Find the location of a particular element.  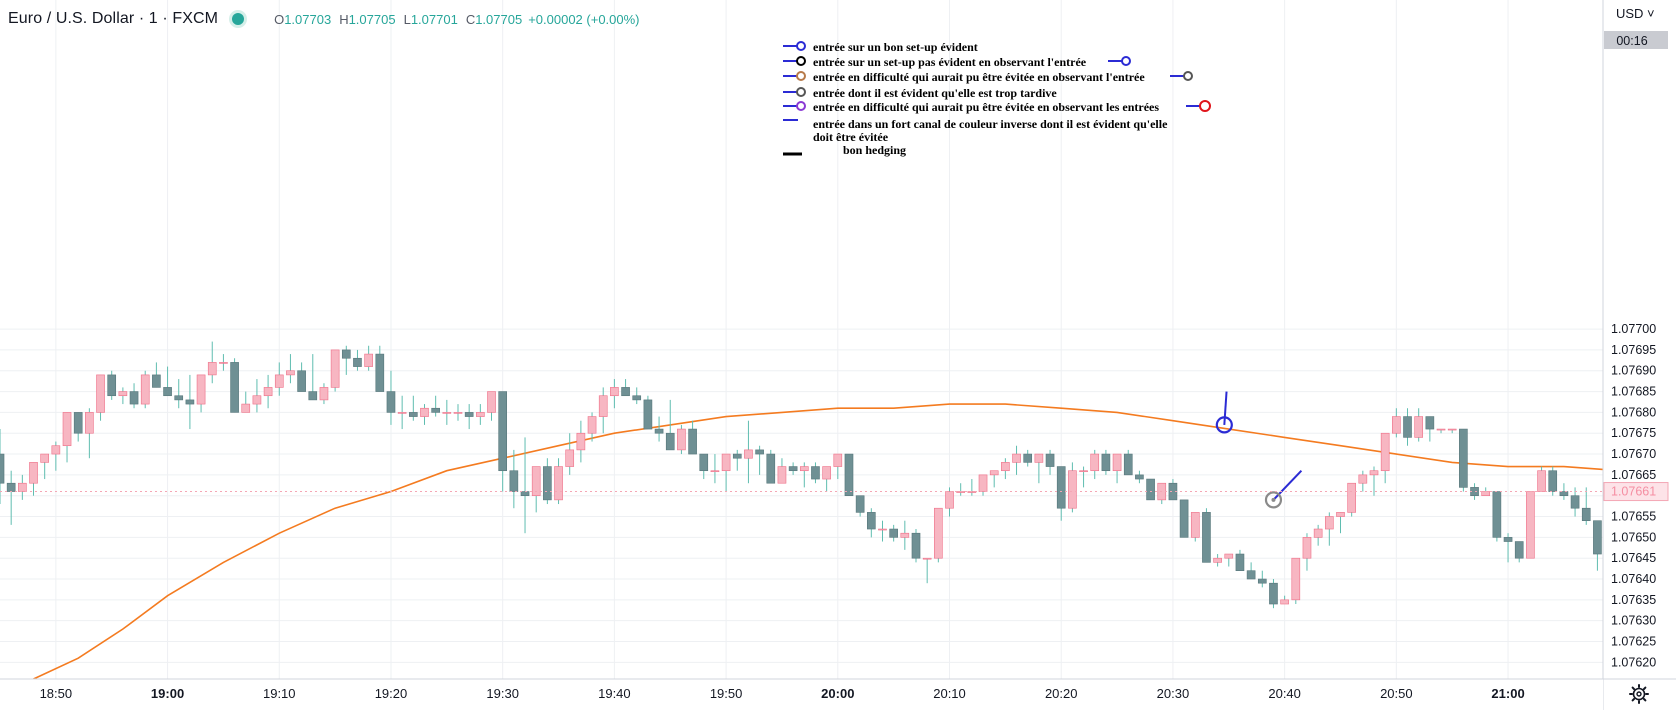

currency-dropdown: USD ˅ is located at coordinates (1635, 13).